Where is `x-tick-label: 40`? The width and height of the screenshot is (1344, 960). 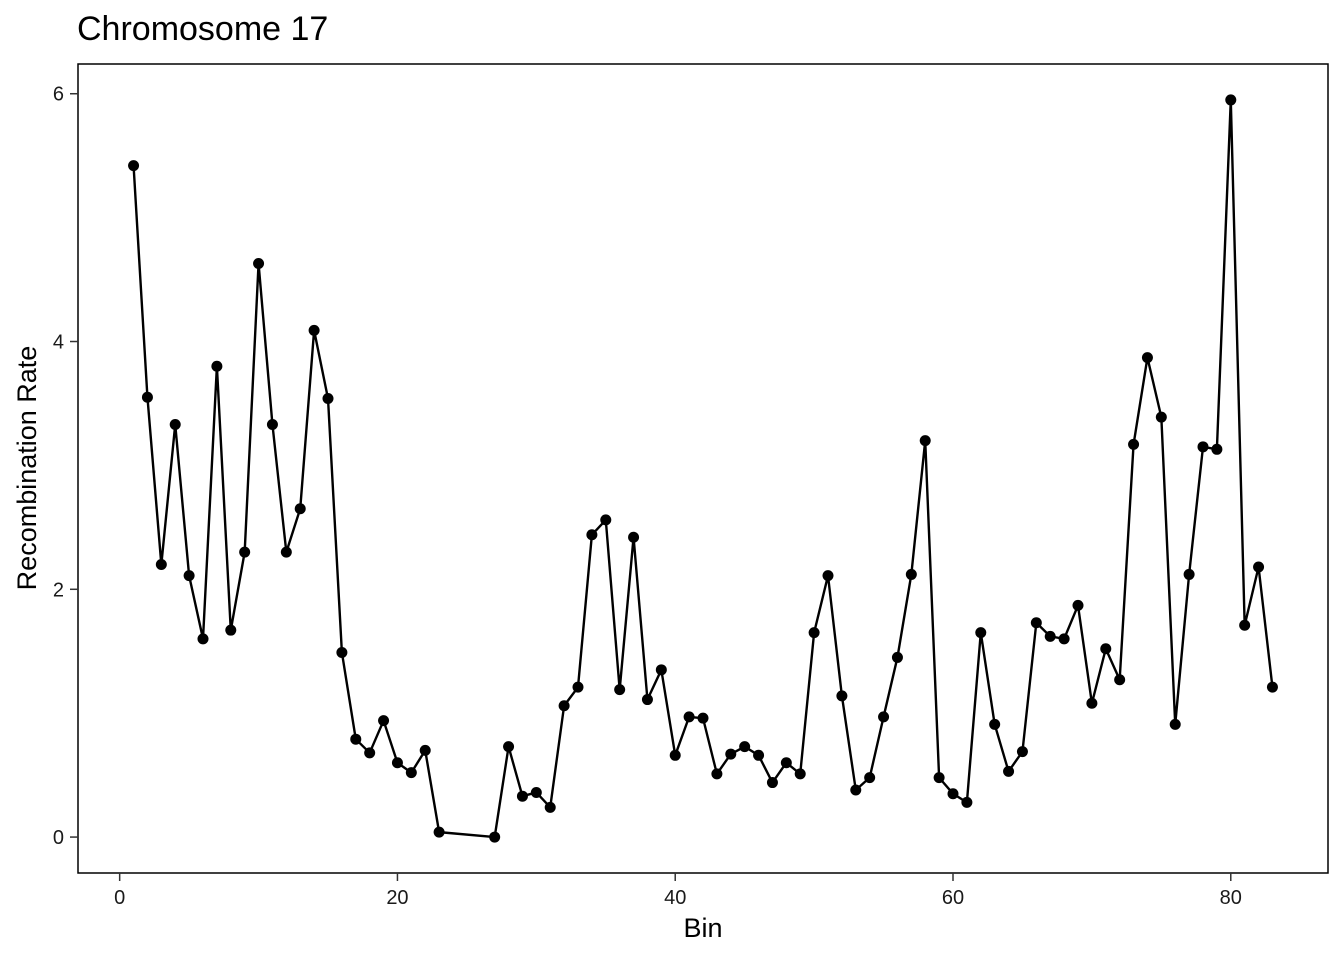 x-tick-label: 40 is located at coordinates (675, 898).